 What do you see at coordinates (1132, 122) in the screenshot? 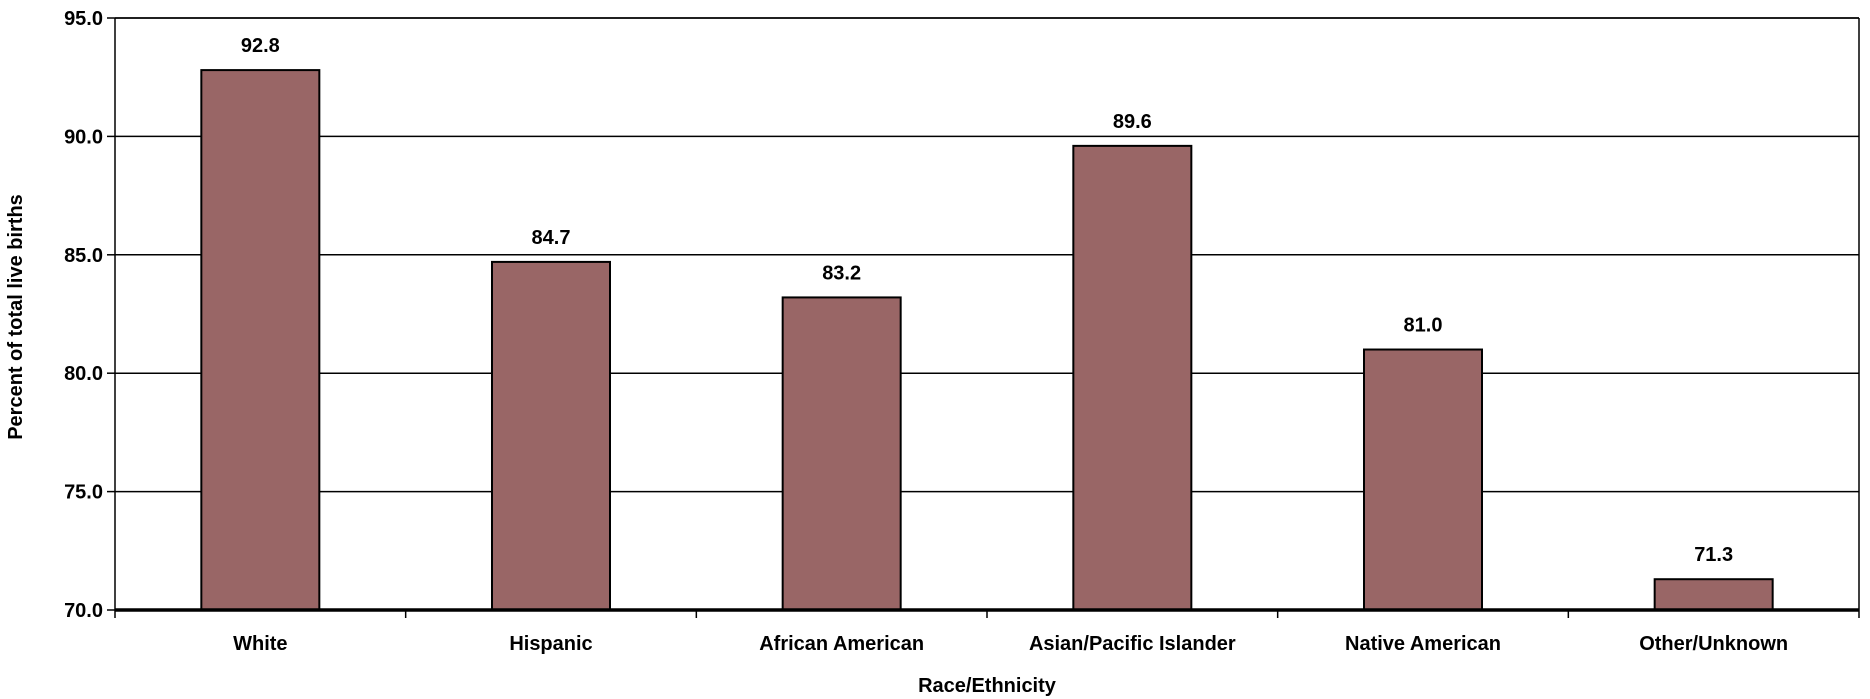
I see `data-label: 89.6` at bounding box center [1132, 122].